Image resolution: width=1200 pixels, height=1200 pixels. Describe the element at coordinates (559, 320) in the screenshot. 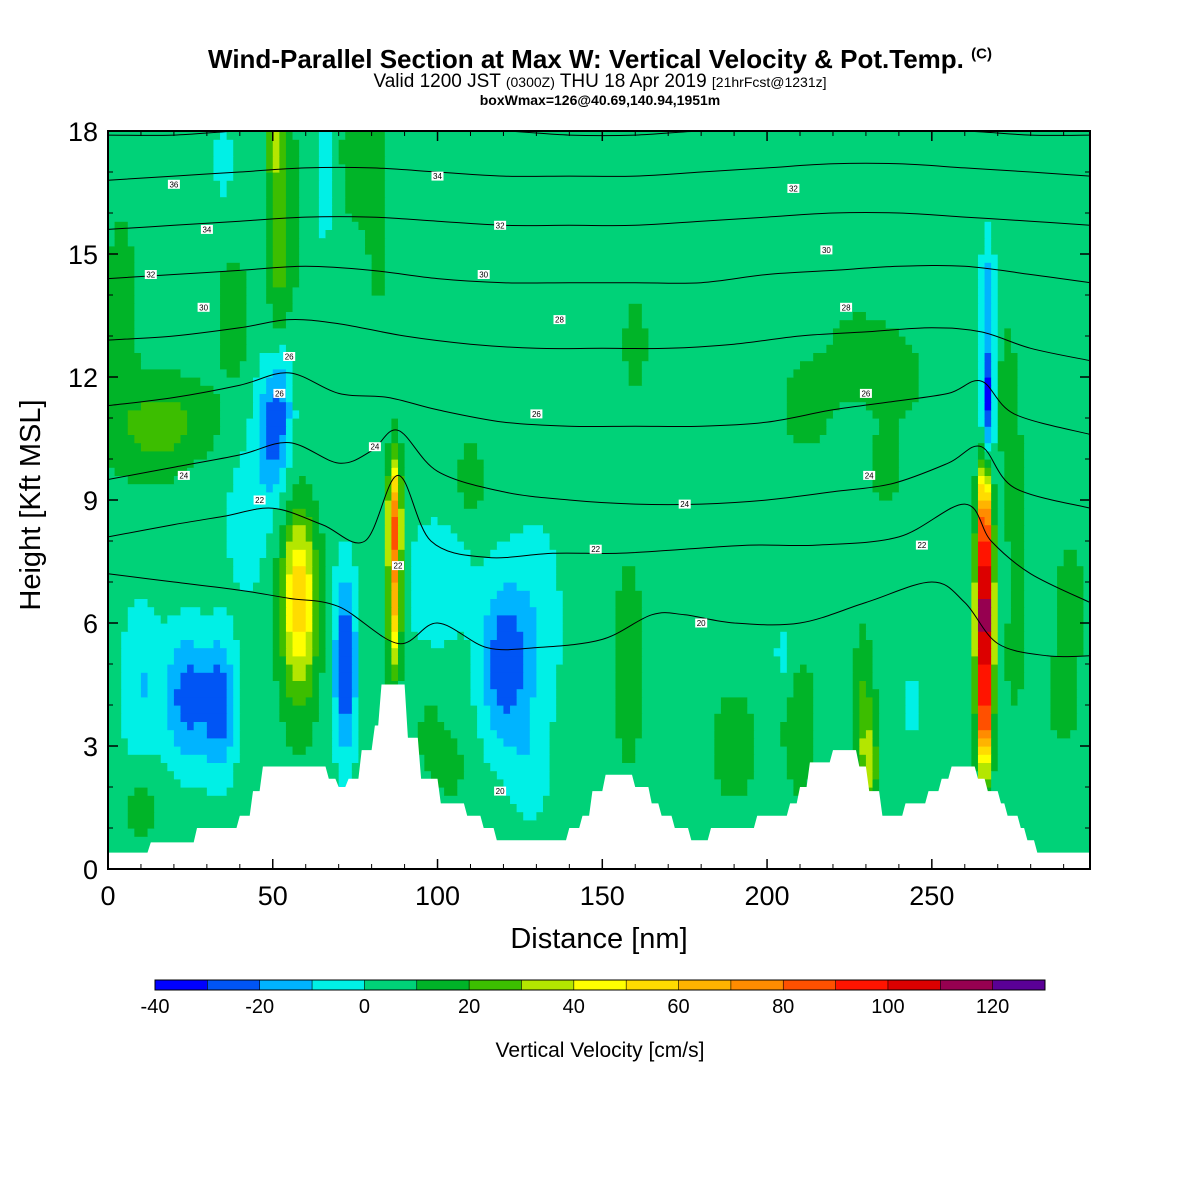

I see `theta-label-text: 28` at that location.